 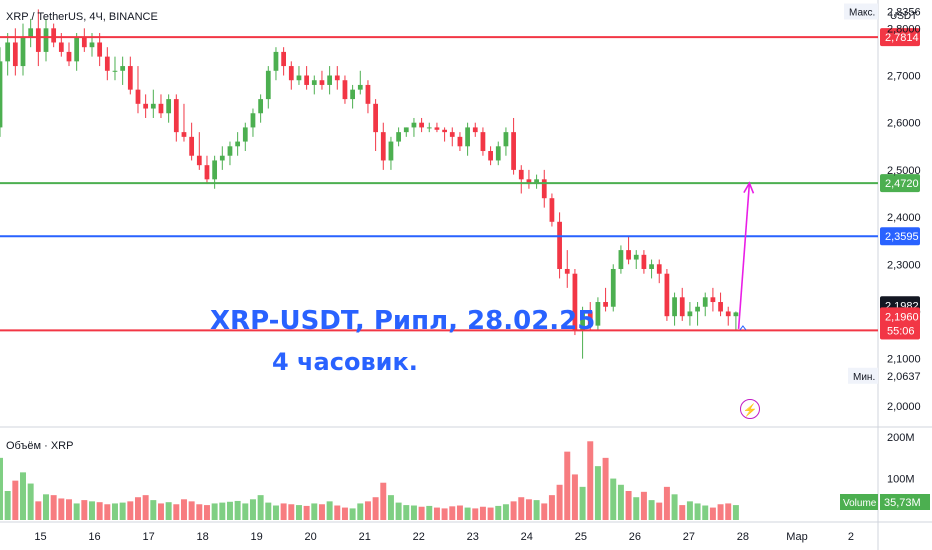 I want to click on volume-badge-label: Volume, so click(x=860, y=503).